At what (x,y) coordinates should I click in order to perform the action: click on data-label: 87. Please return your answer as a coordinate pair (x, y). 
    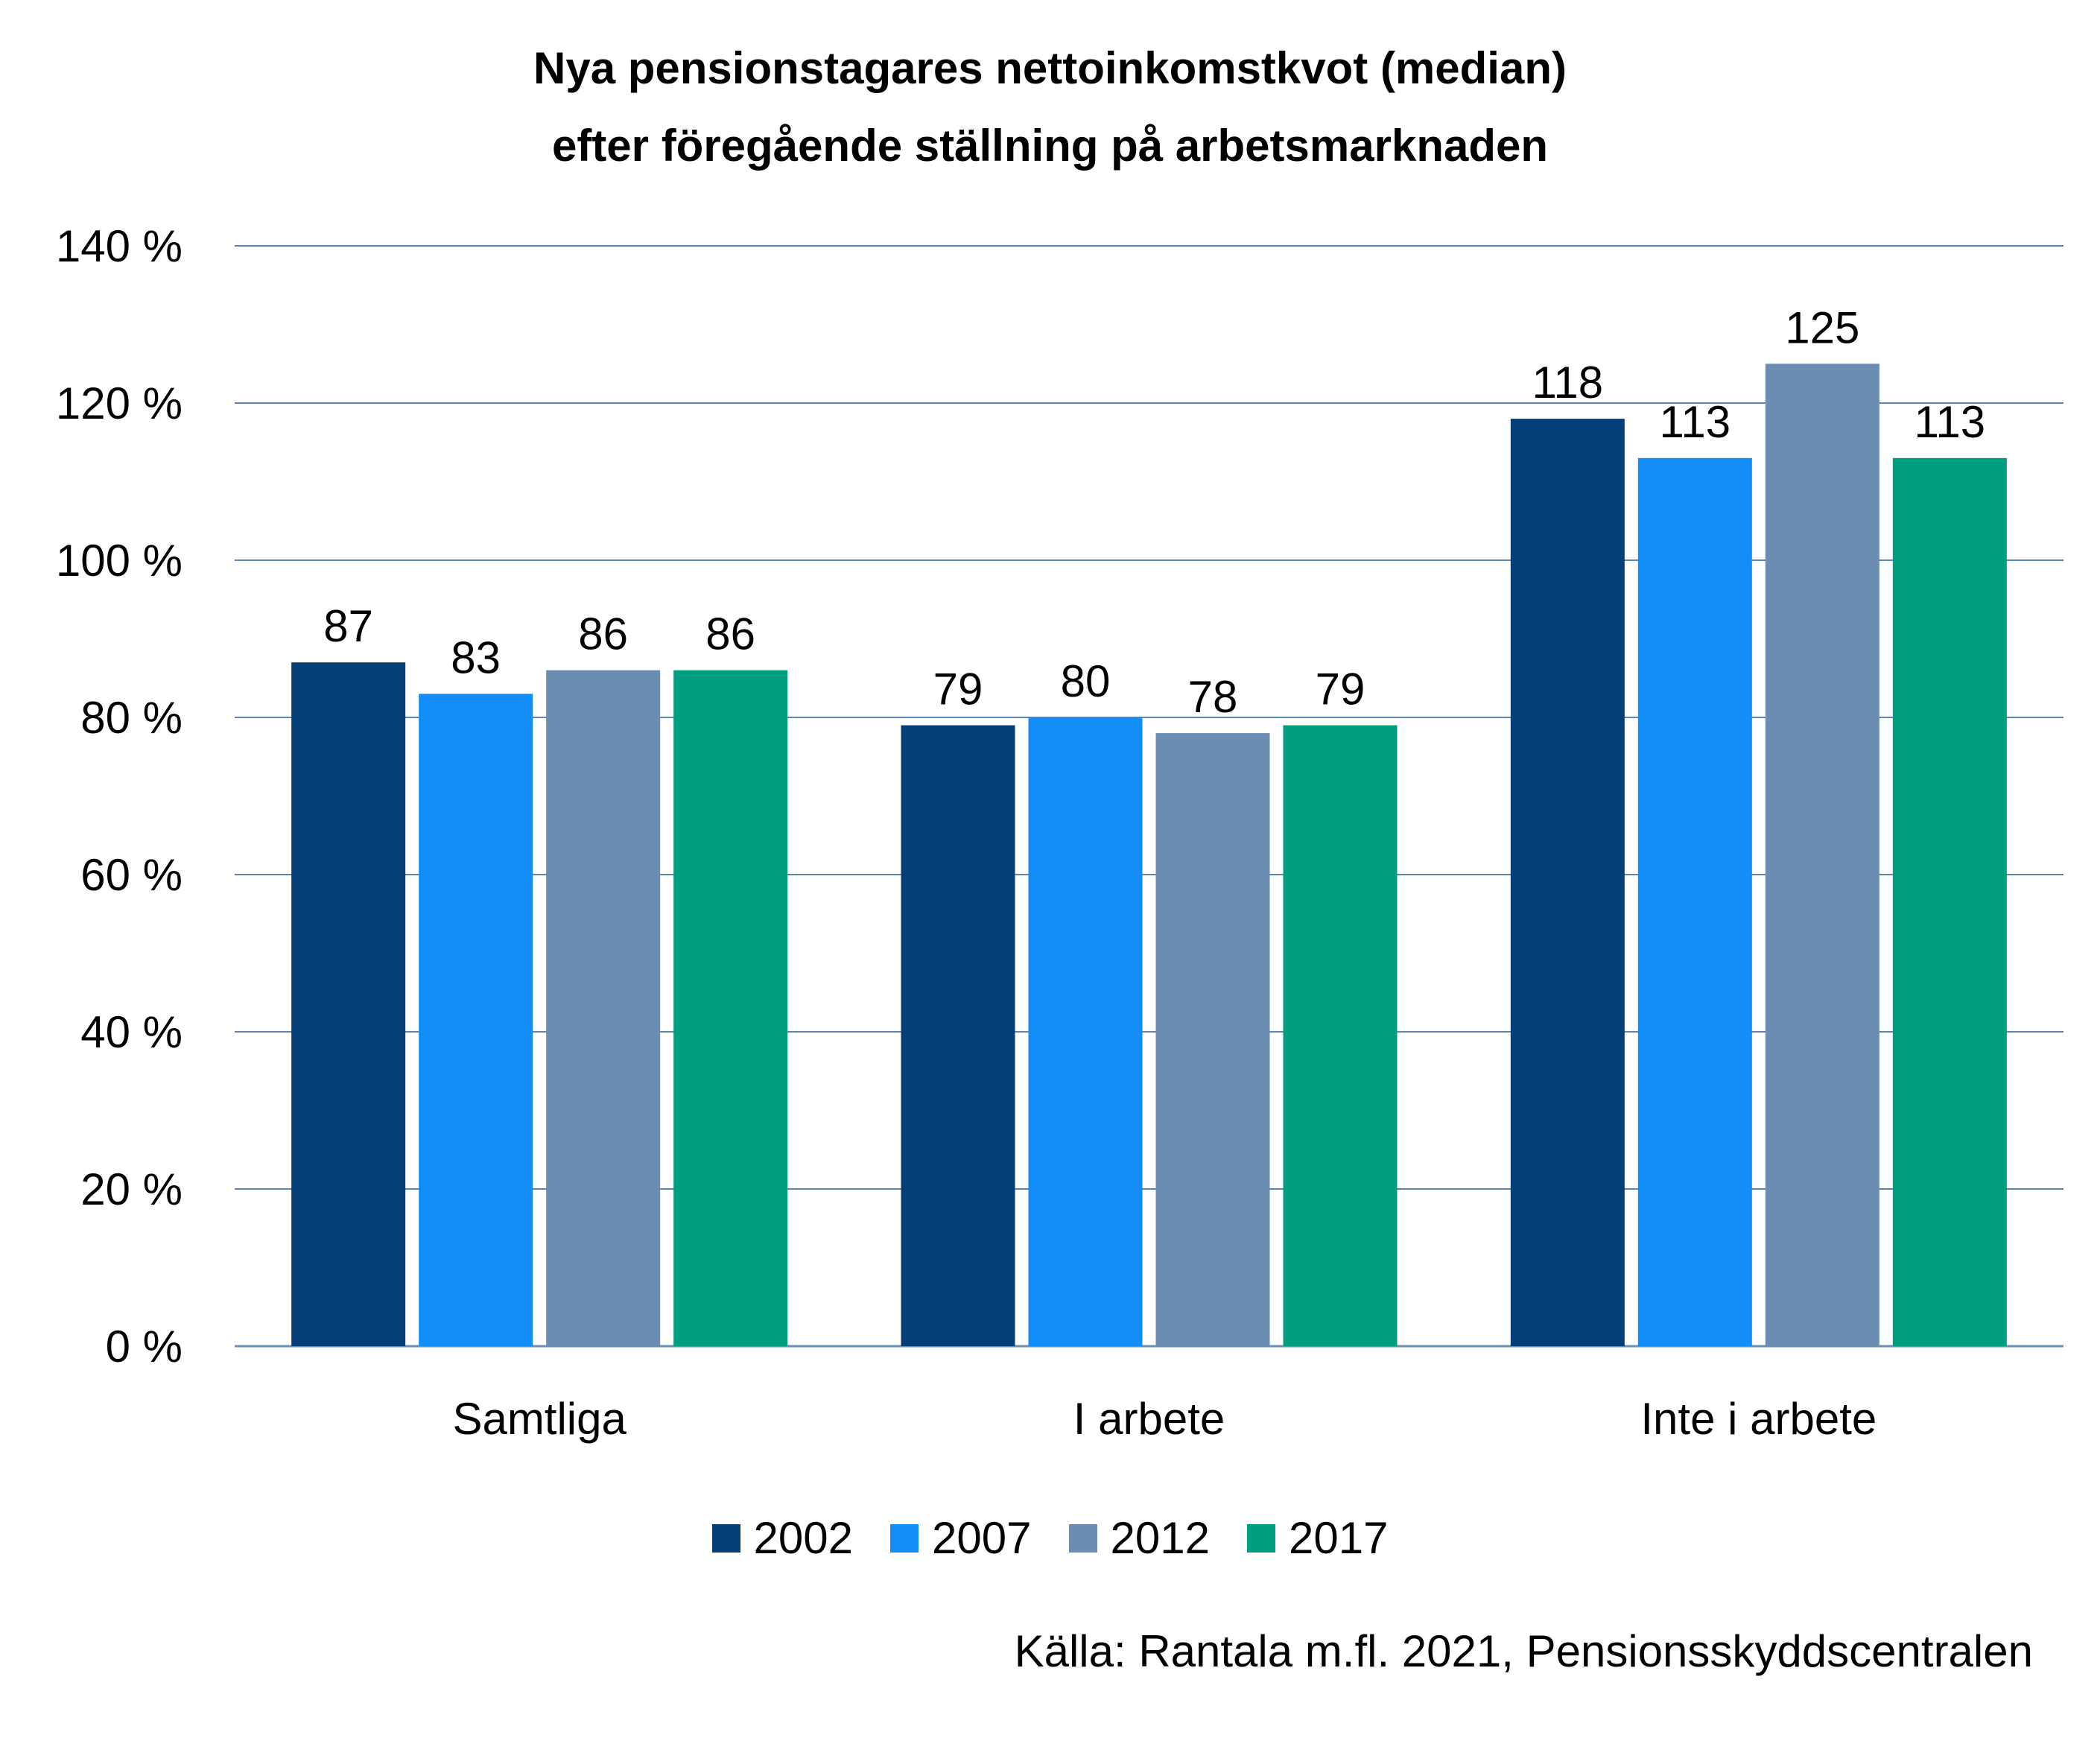
    Looking at the image, I should click on (348, 626).